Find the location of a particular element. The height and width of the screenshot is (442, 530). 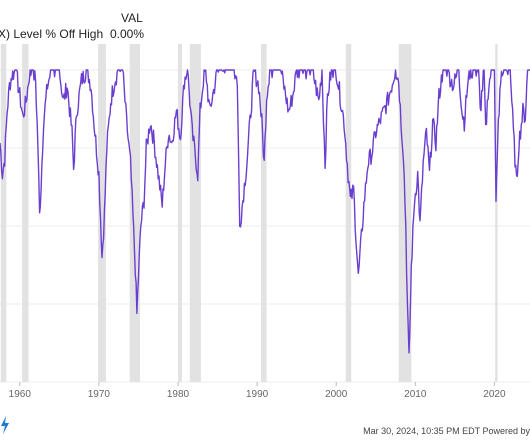

x-axis-ticks: 1960 1970 1980 1990 2000 2010 2020 is located at coordinates (257, 391).